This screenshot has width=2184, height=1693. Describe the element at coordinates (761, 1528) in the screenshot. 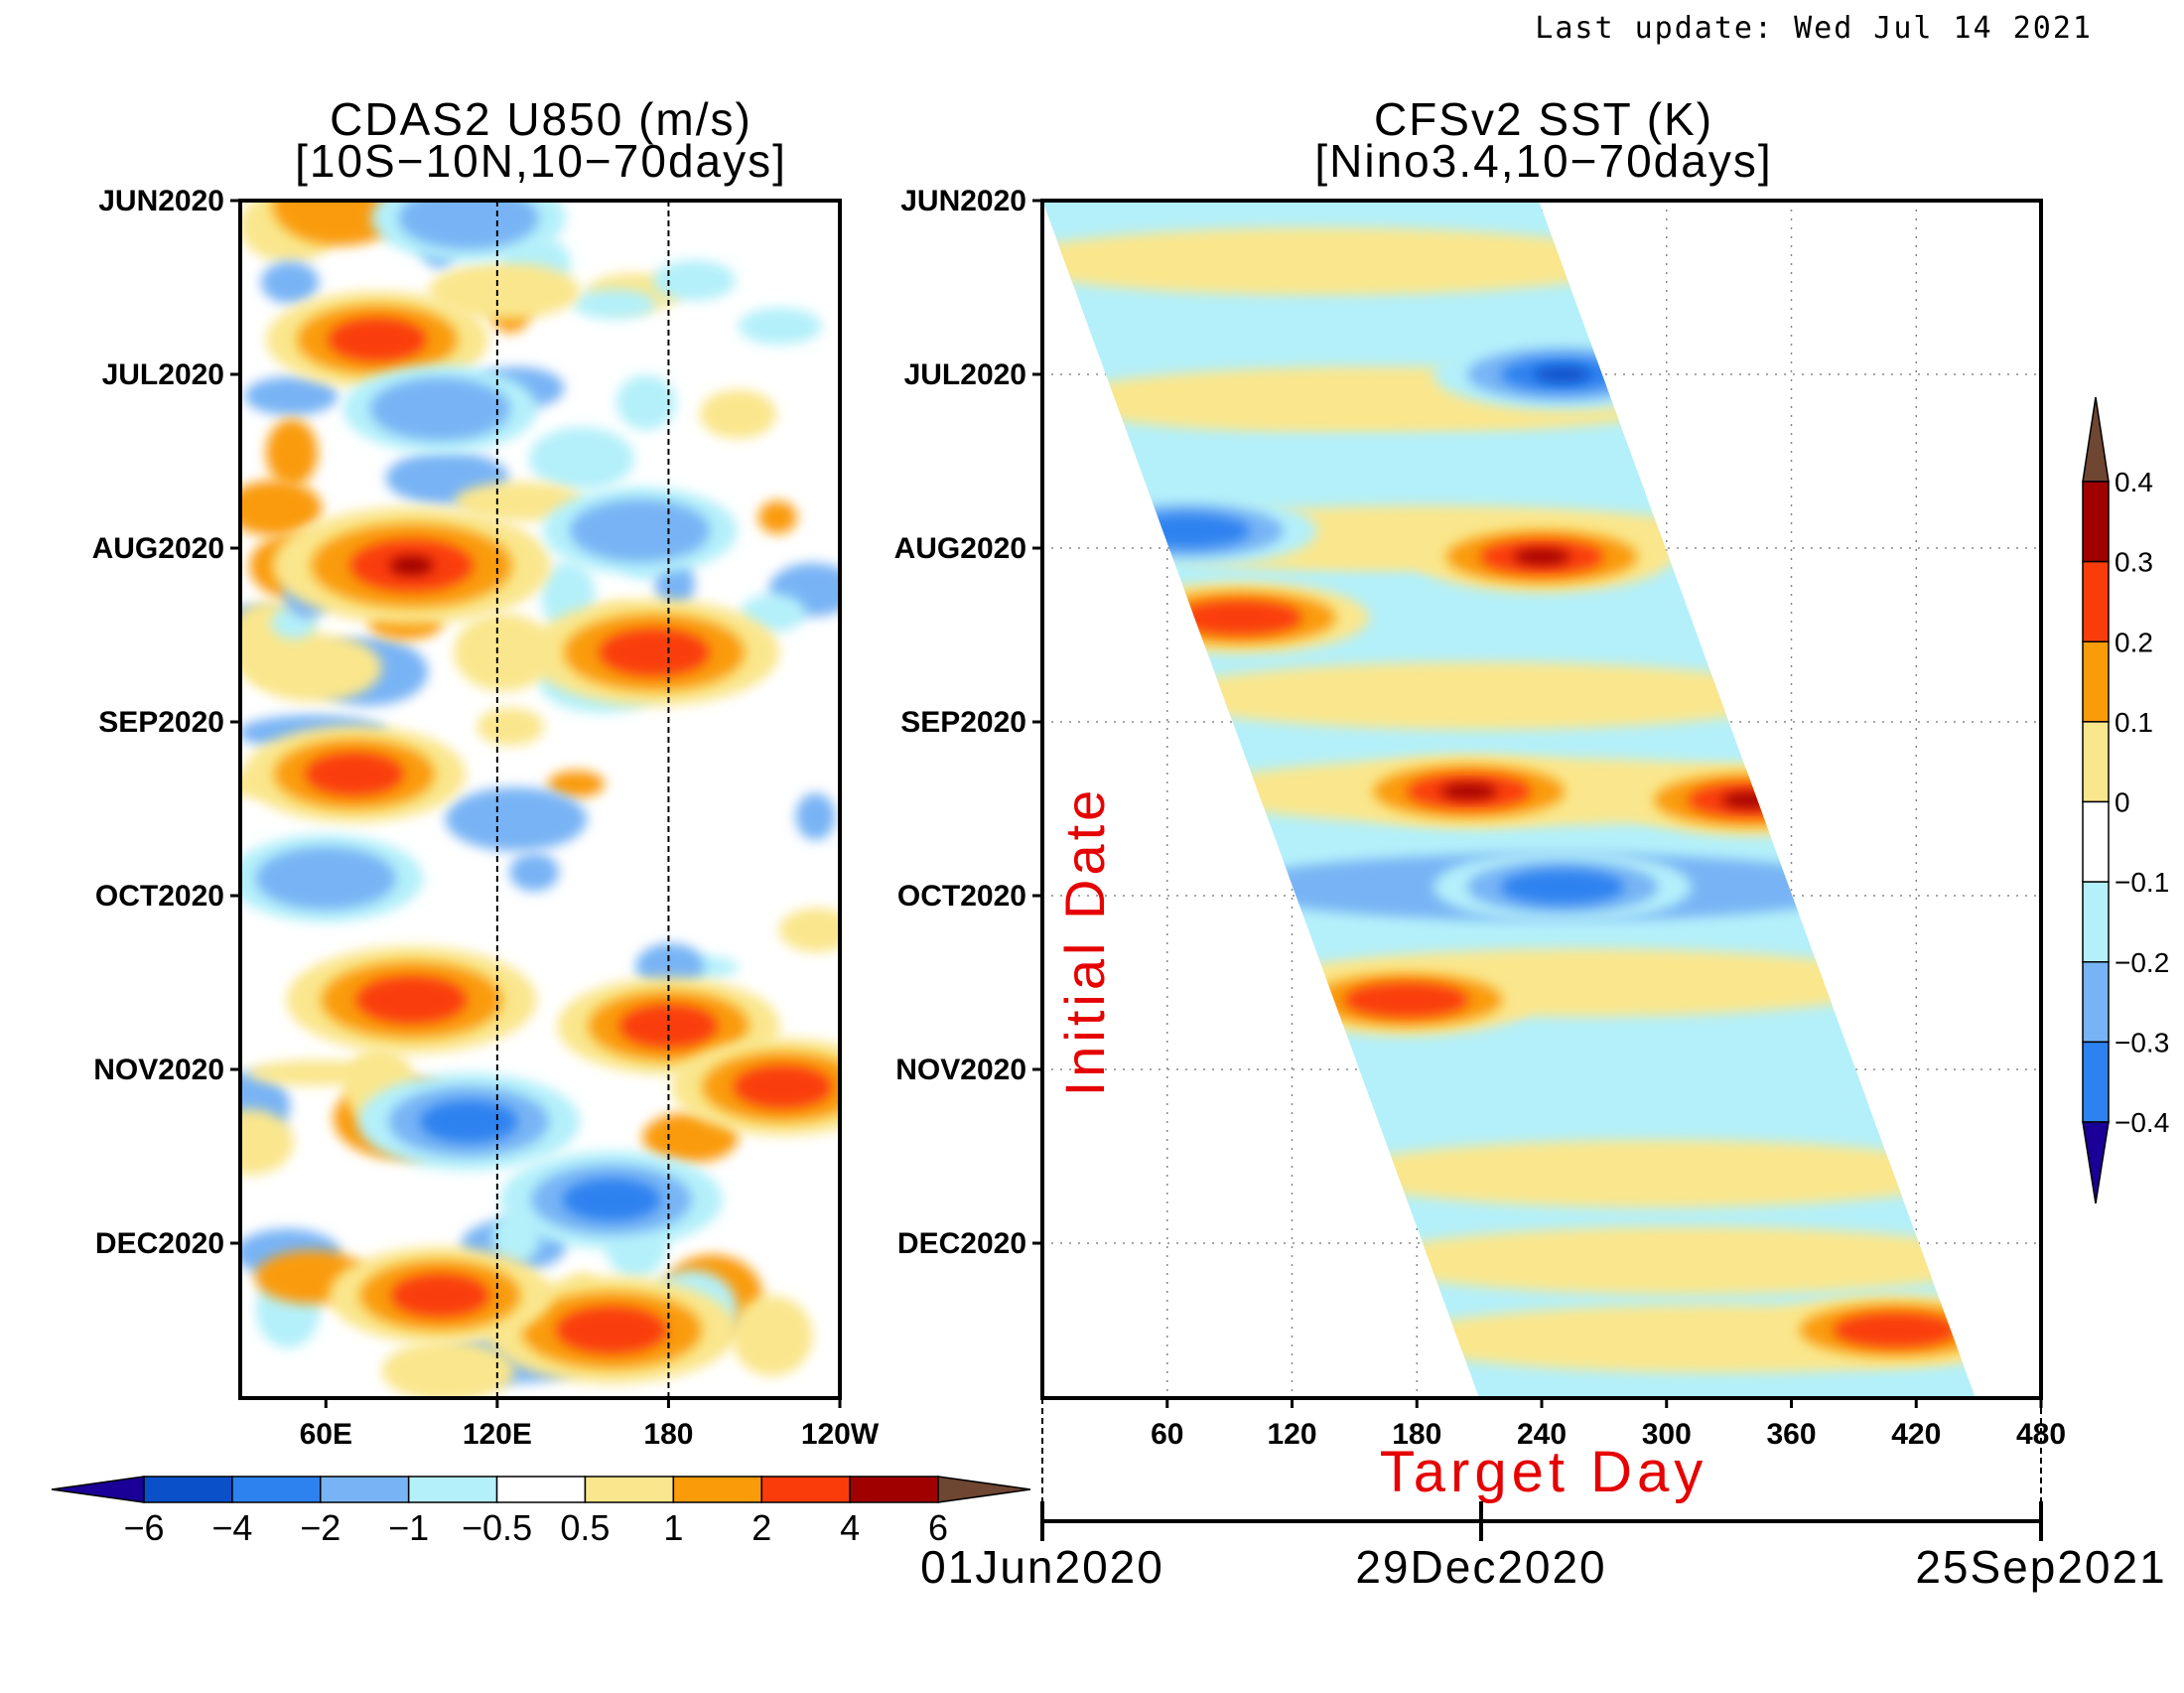

I see `left-colorbar-label: 2` at that location.